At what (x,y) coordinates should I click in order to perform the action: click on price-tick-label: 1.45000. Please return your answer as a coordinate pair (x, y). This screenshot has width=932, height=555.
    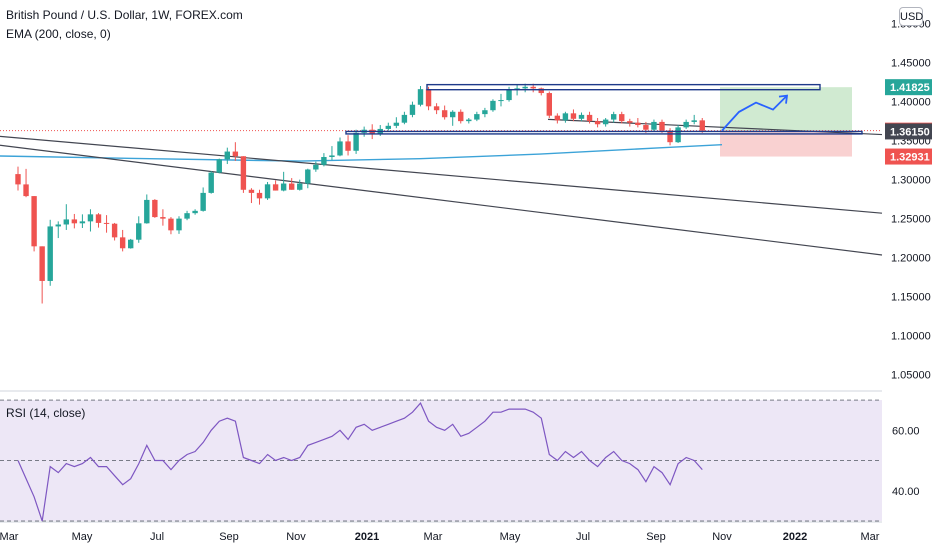
    Looking at the image, I should click on (911, 63).